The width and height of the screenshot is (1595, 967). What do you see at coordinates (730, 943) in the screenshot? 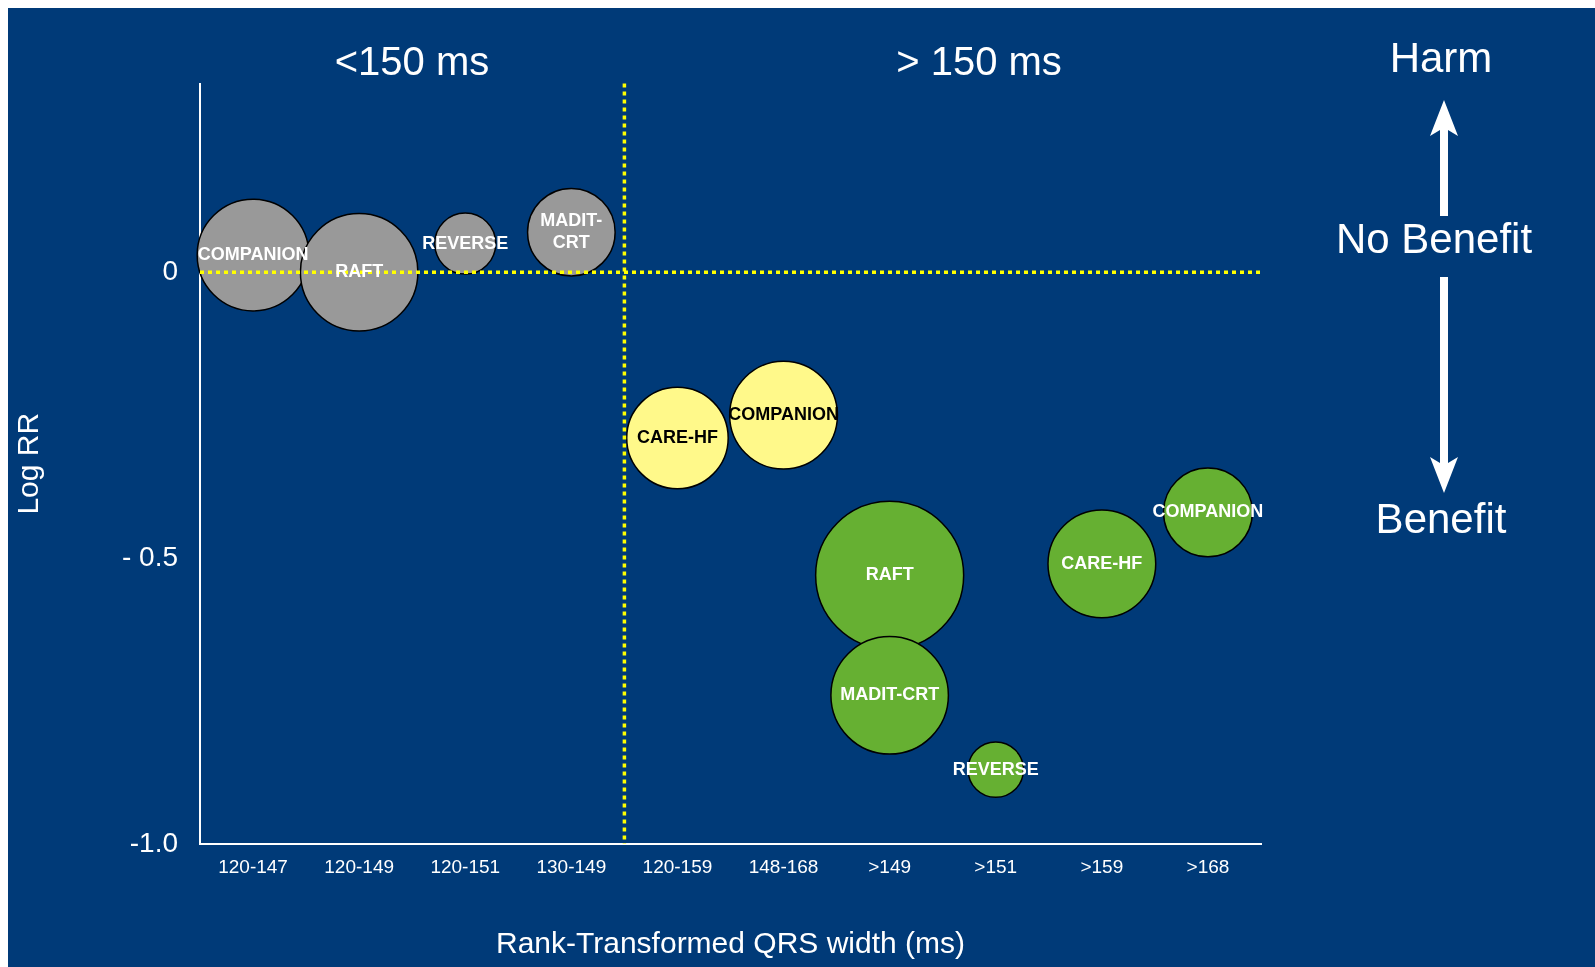
I see `x-axis-title: Rank-Transformed QRS width (ms)` at bounding box center [730, 943].